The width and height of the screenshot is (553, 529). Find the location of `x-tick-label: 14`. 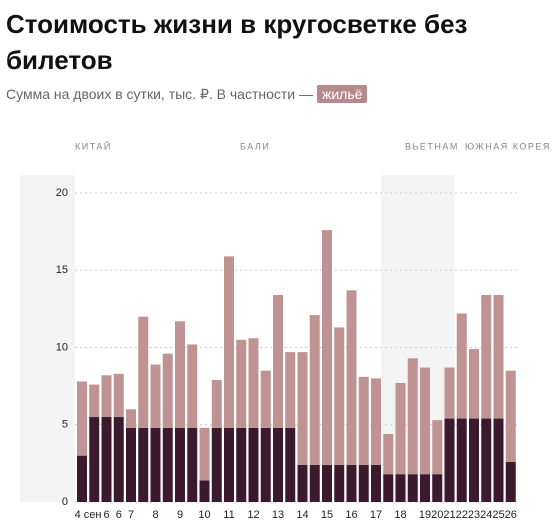

x-tick-label: 14 is located at coordinates (302, 515).